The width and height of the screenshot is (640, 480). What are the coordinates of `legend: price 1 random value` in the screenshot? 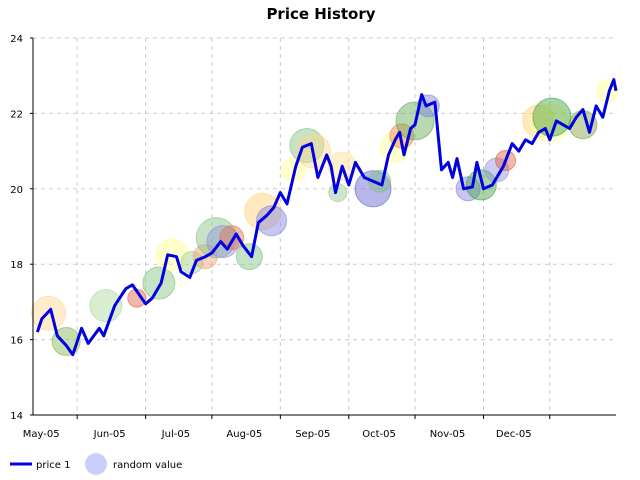 It's located at (96, 464).